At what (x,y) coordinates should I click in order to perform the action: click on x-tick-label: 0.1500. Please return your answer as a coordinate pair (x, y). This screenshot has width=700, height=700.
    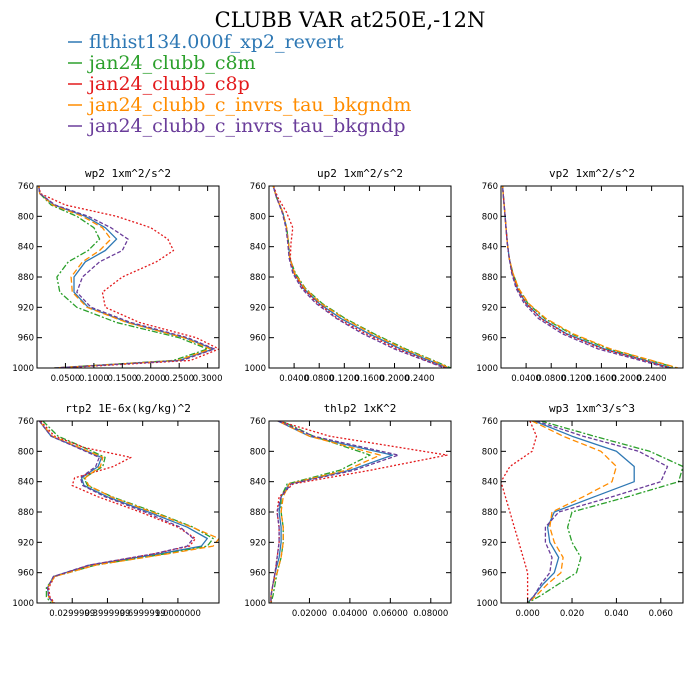
    Looking at the image, I should click on (122, 379).